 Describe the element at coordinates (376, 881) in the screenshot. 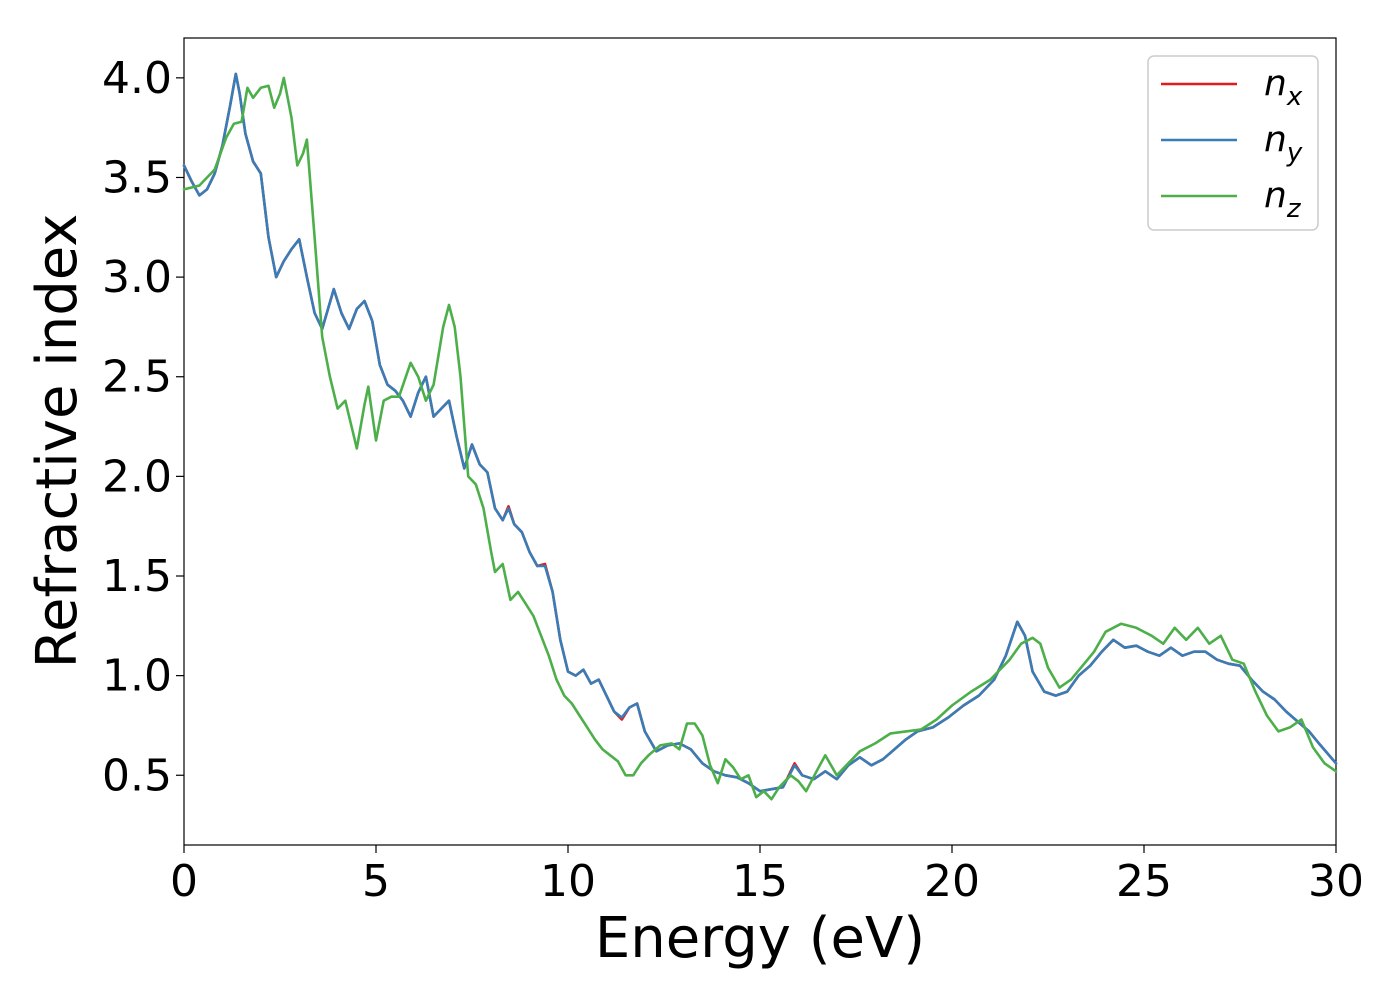

I see `x-tick-label: 5` at that location.